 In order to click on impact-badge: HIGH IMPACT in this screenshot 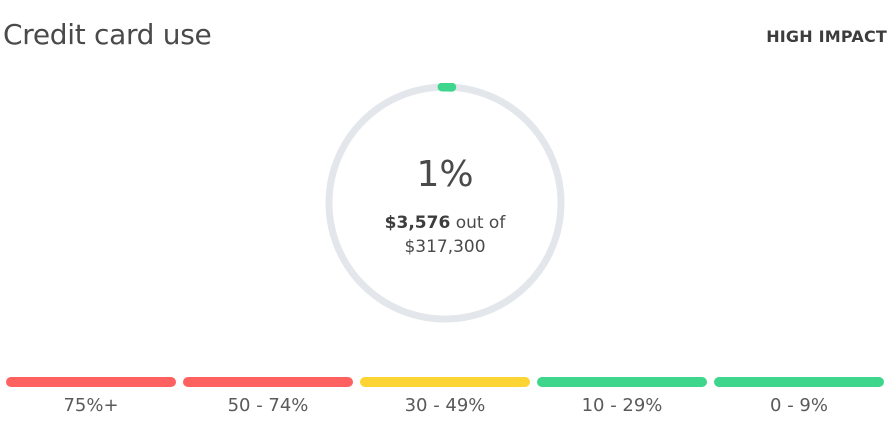, I will do `click(826, 36)`.